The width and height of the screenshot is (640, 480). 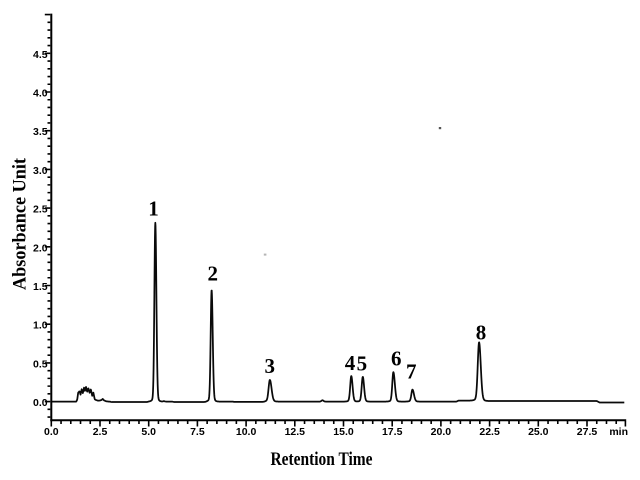 What do you see at coordinates (40, 55) in the screenshot?
I see `svg-text: 4.5` at bounding box center [40, 55].